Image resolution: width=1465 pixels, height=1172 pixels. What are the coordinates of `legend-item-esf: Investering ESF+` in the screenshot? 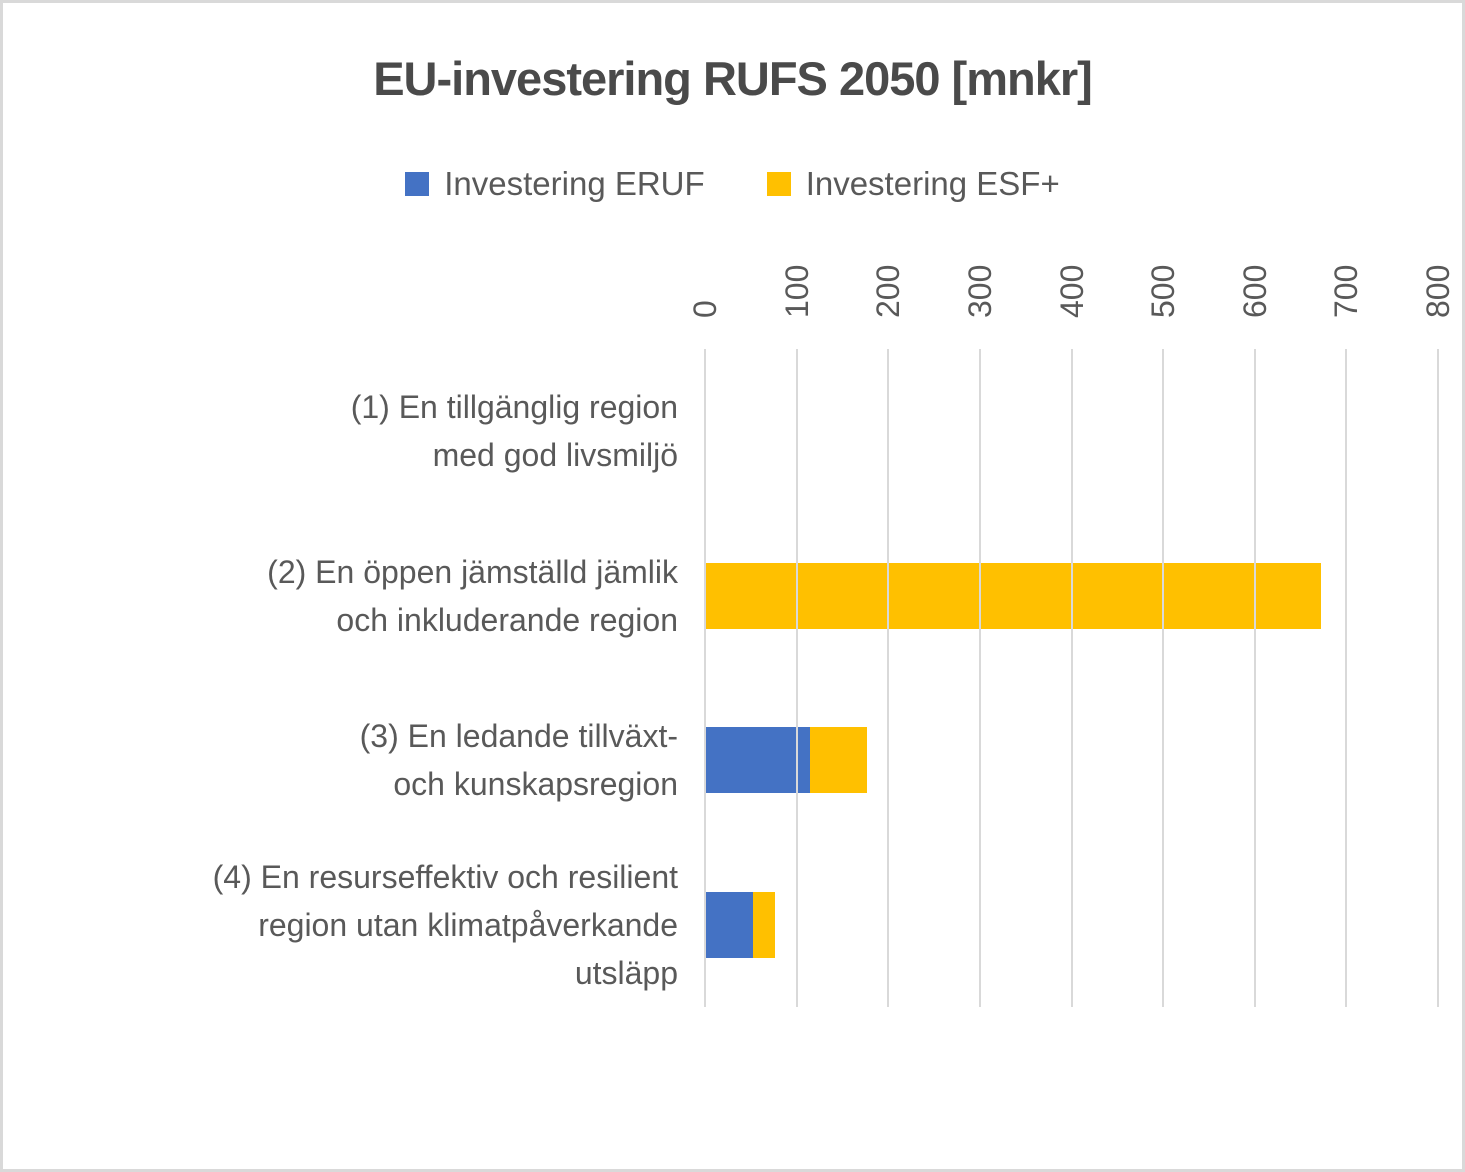 It's located at (913, 184).